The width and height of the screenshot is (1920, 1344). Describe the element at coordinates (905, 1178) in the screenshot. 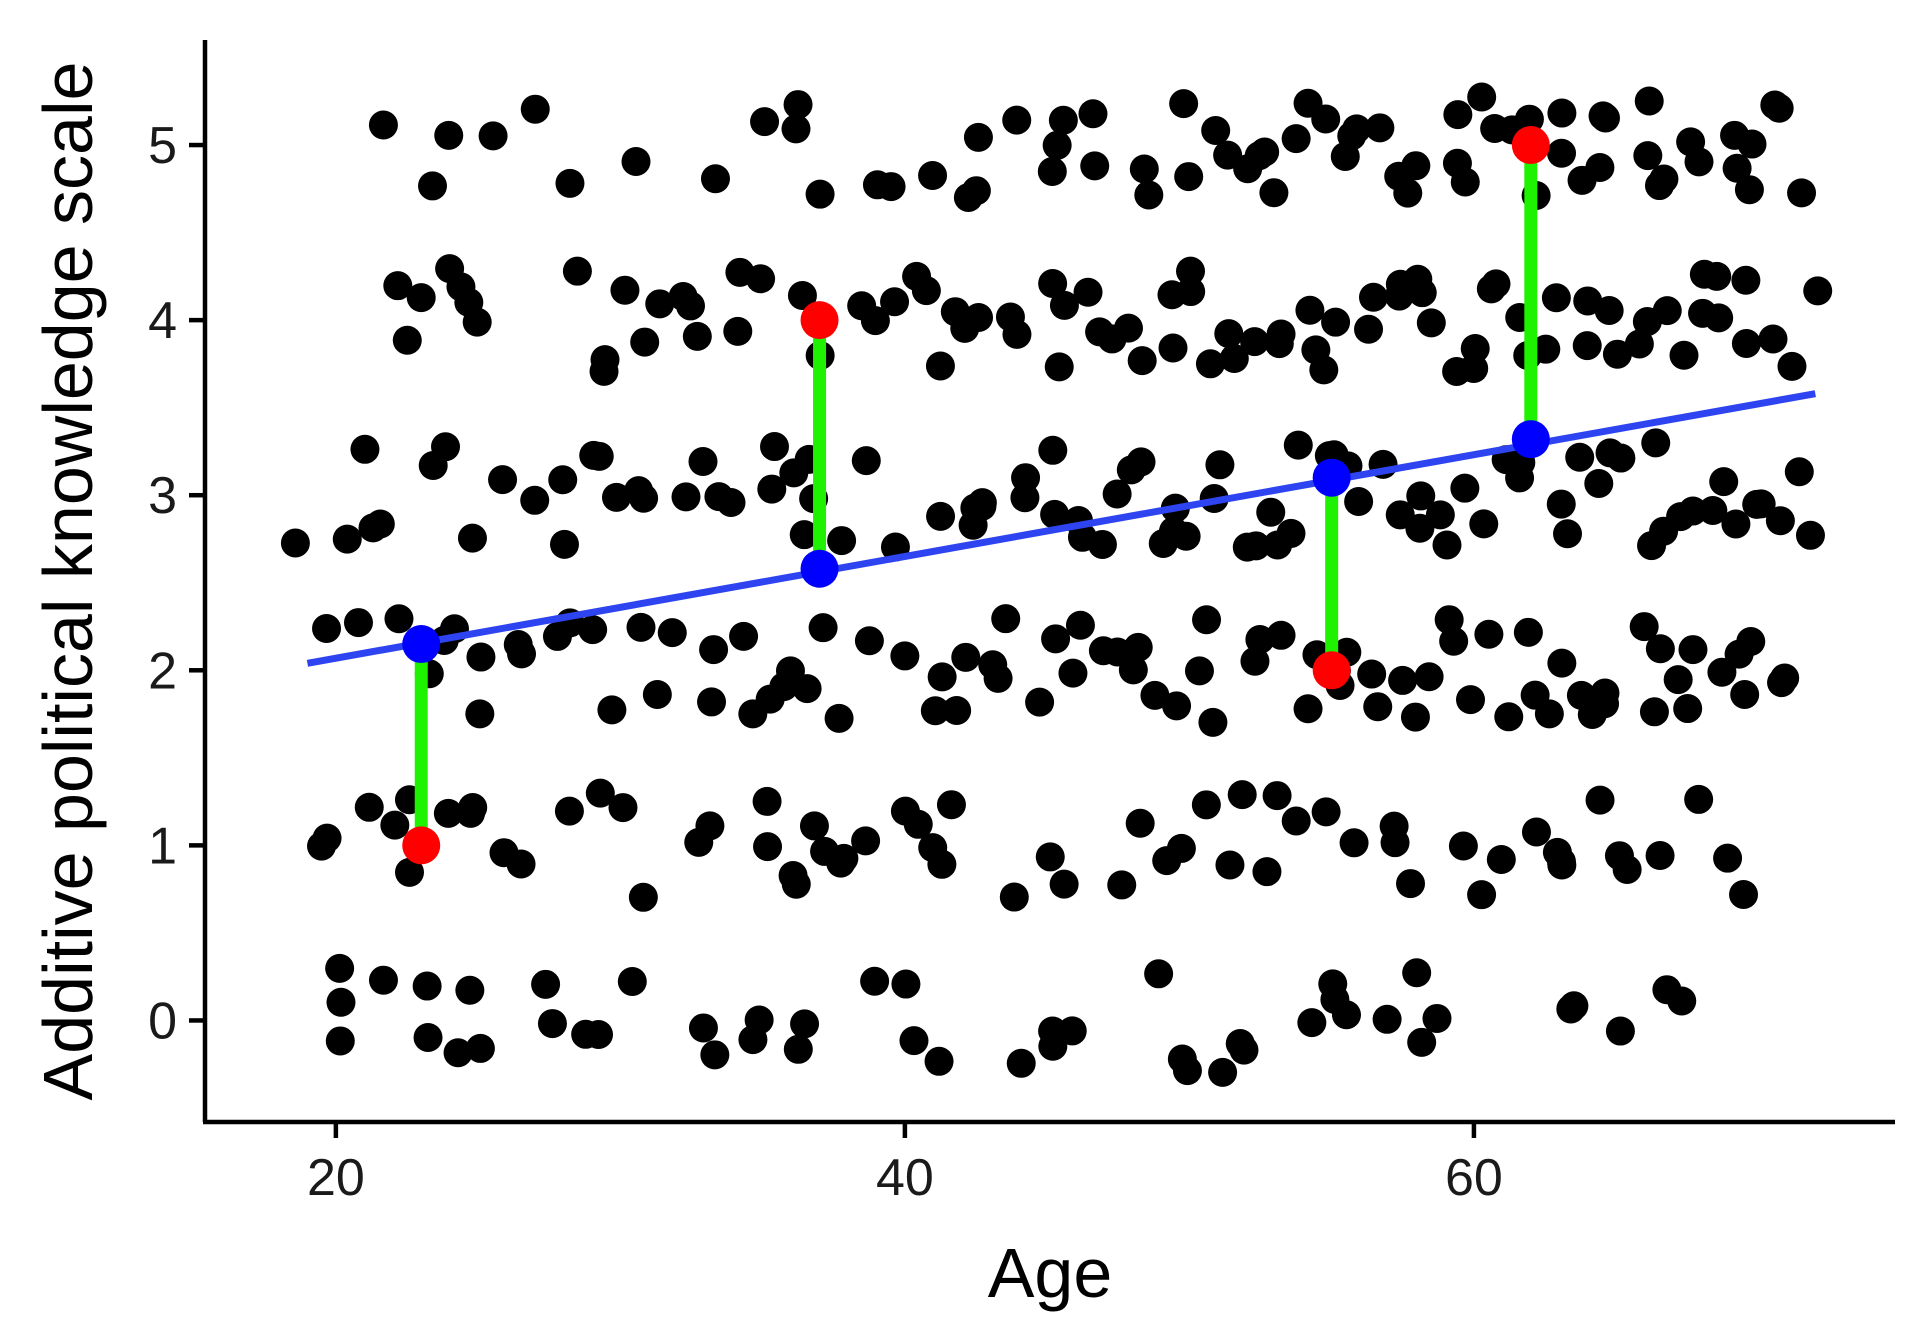

I see `x-tick-label: 40` at that location.